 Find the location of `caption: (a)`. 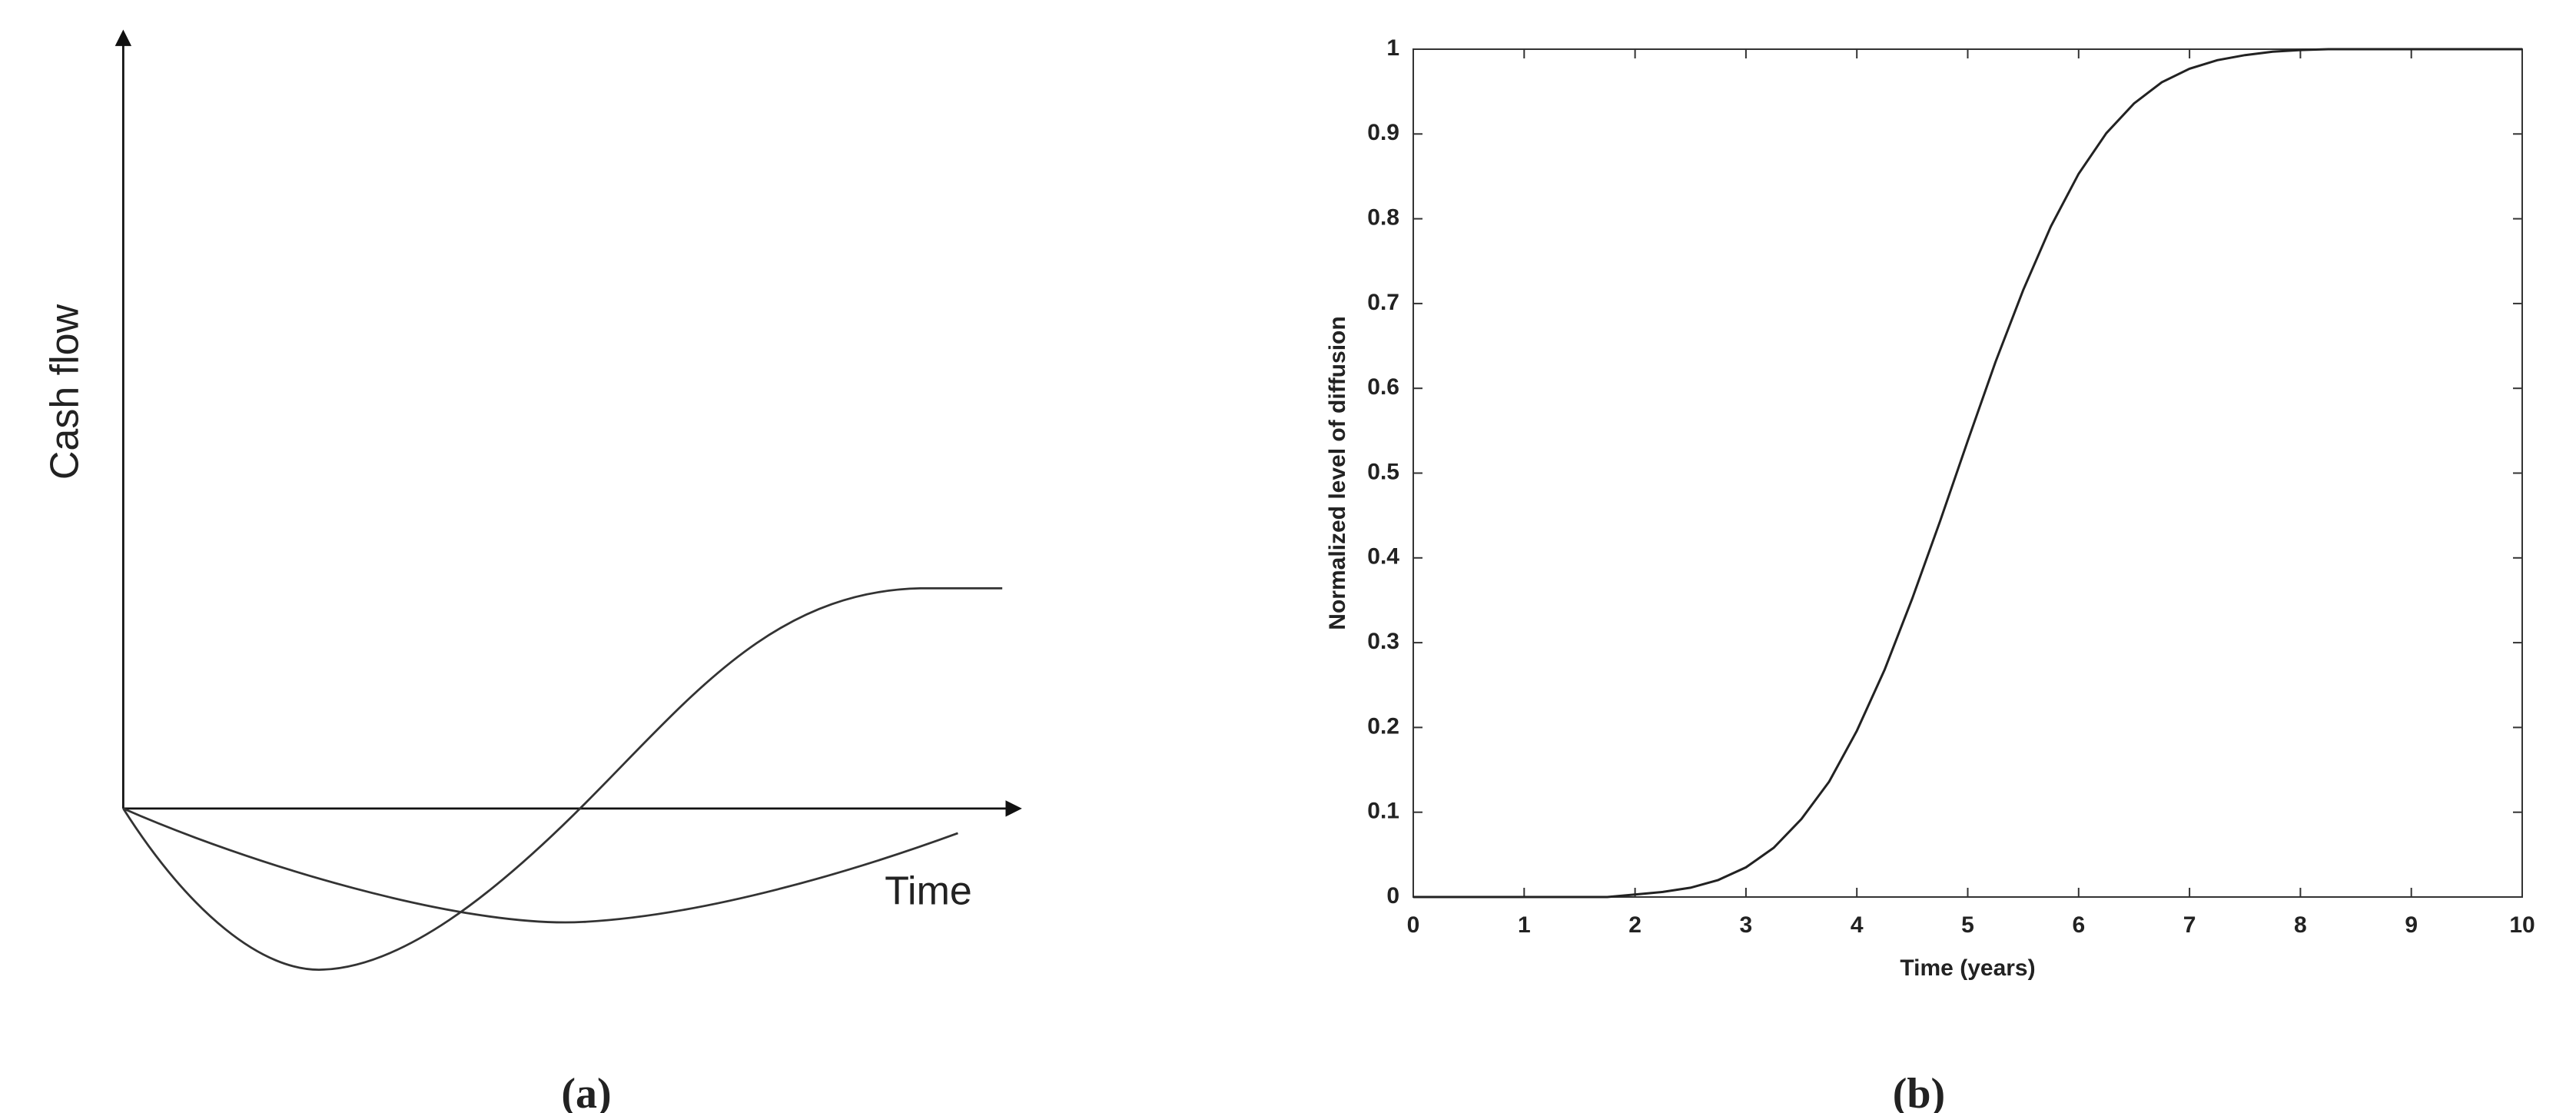

caption: (a) is located at coordinates (586, 1091).